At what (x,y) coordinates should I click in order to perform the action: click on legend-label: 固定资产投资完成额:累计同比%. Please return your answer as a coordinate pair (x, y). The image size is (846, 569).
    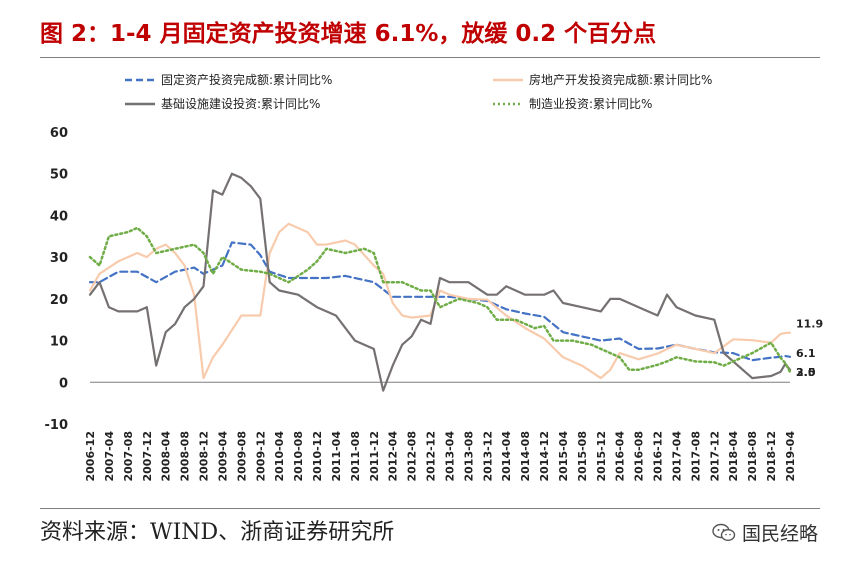
    Looking at the image, I should click on (246, 79).